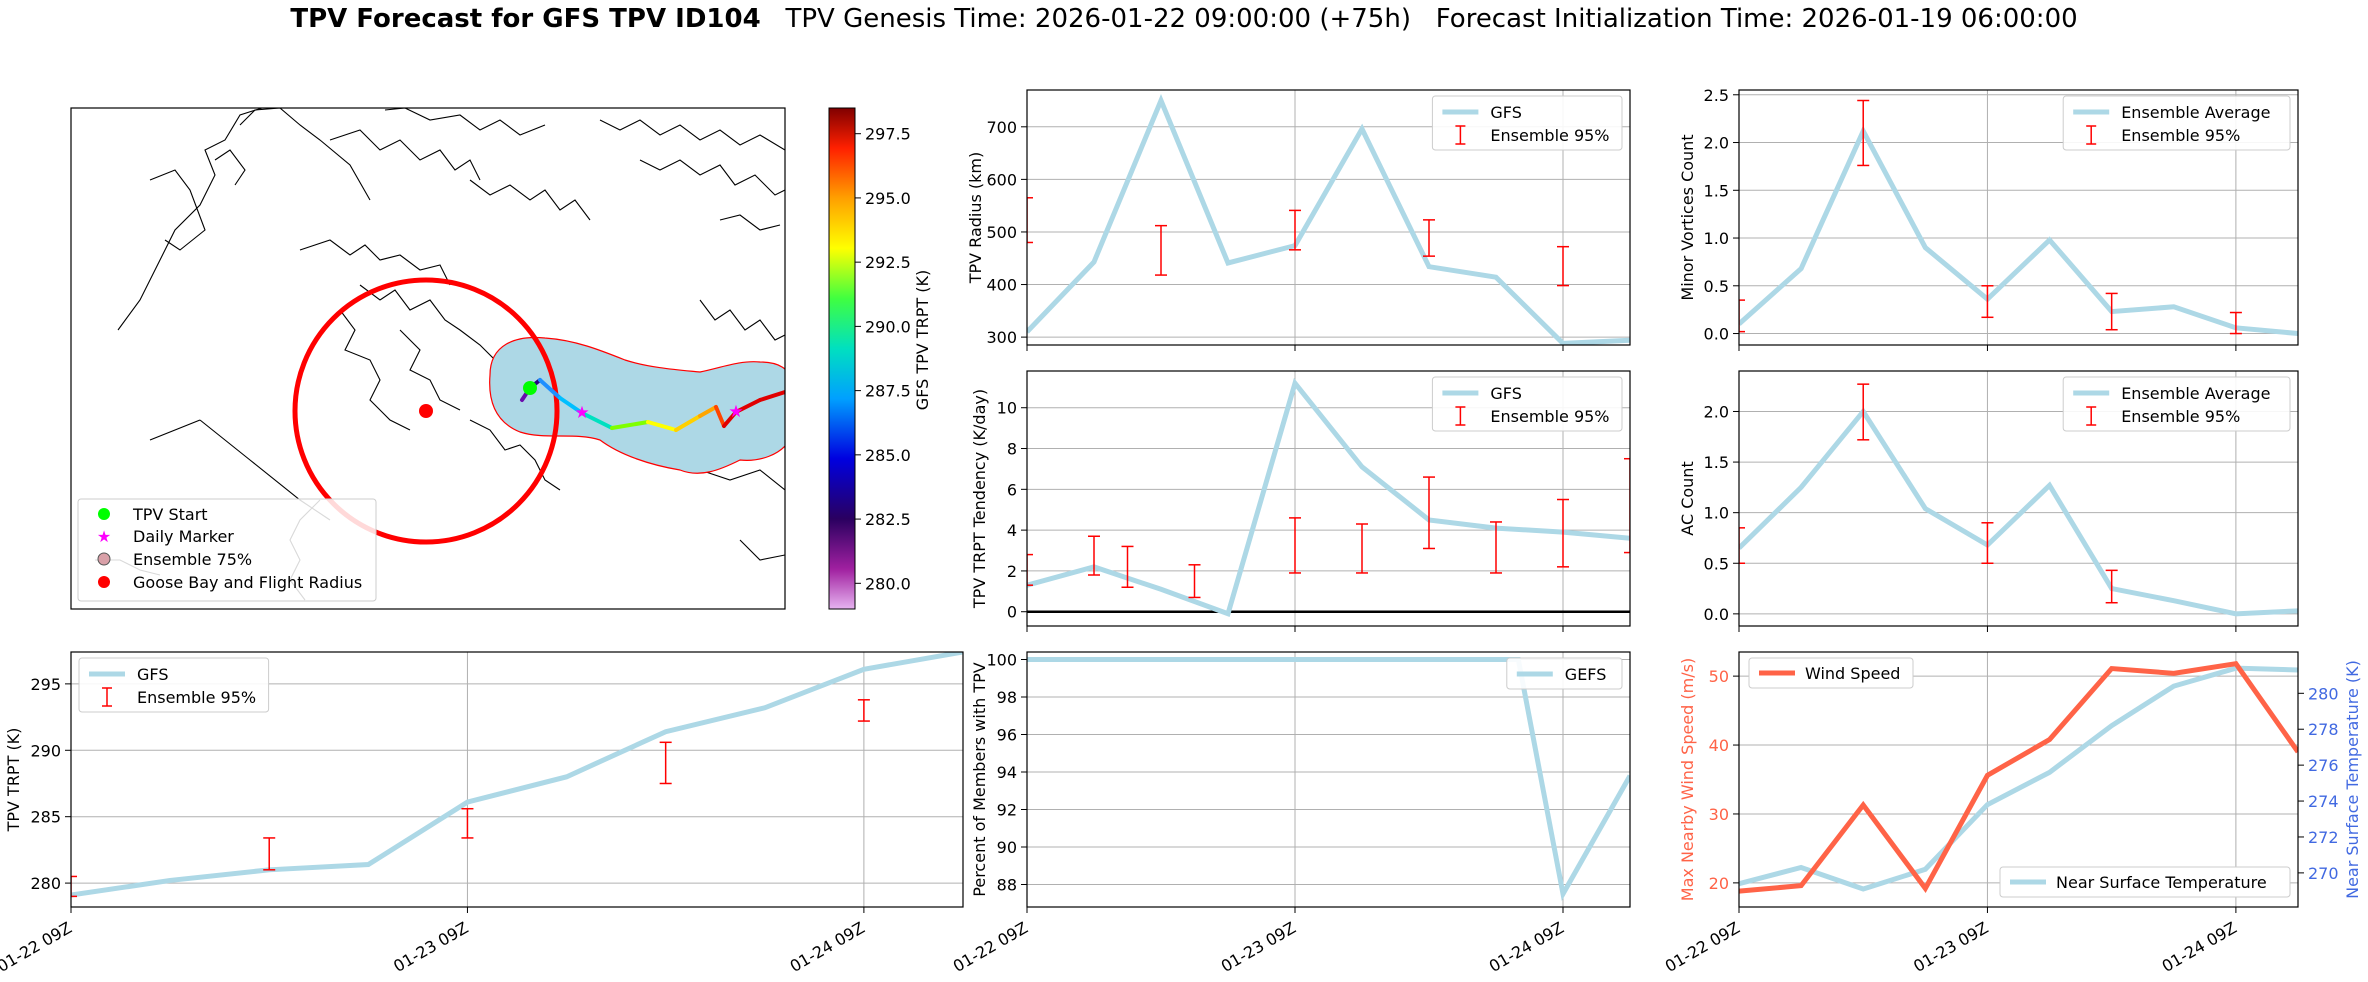  Describe the element at coordinates (1007, 772) in the screenshot. I see `y-tick-label: 94` at that location.